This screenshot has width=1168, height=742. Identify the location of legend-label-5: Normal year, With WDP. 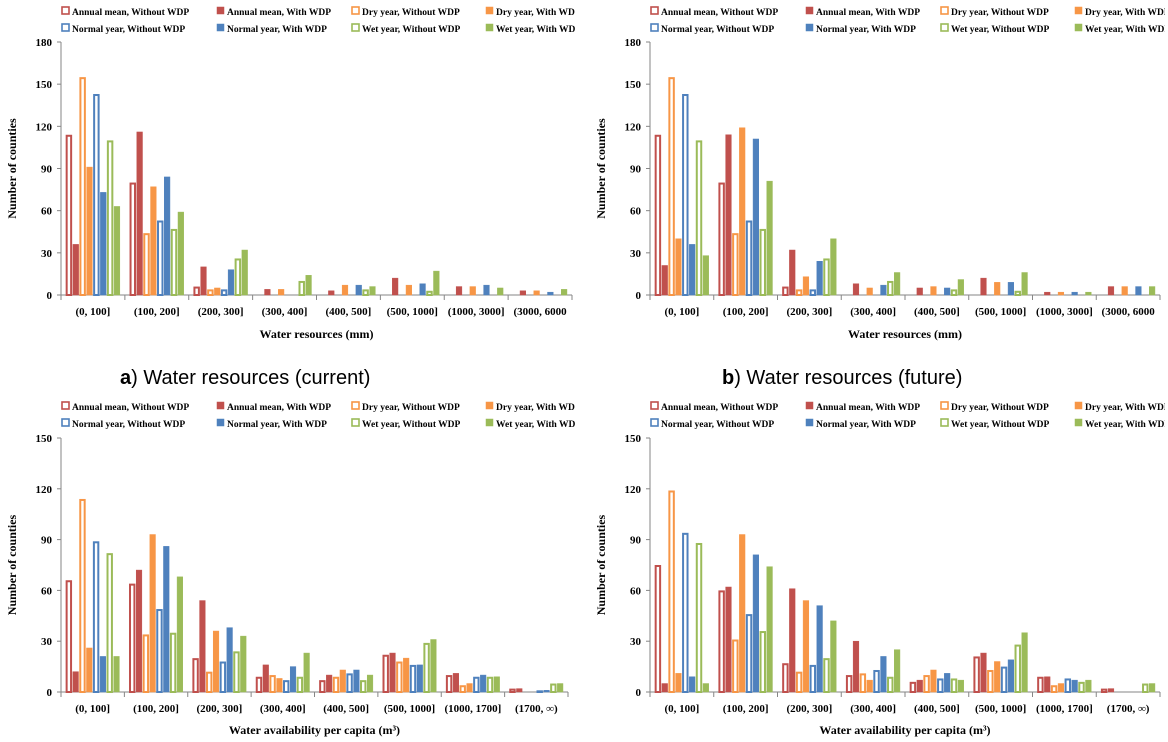
(866, 425).